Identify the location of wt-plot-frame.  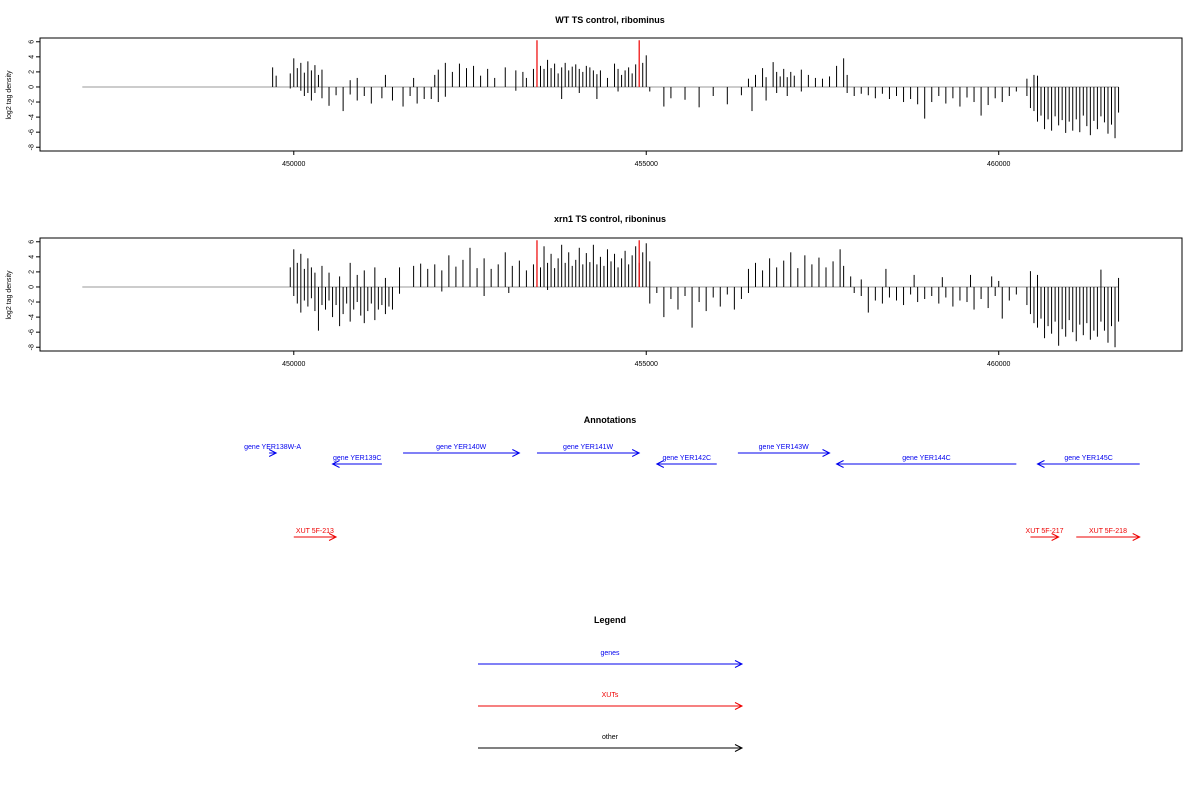
(611, 94).